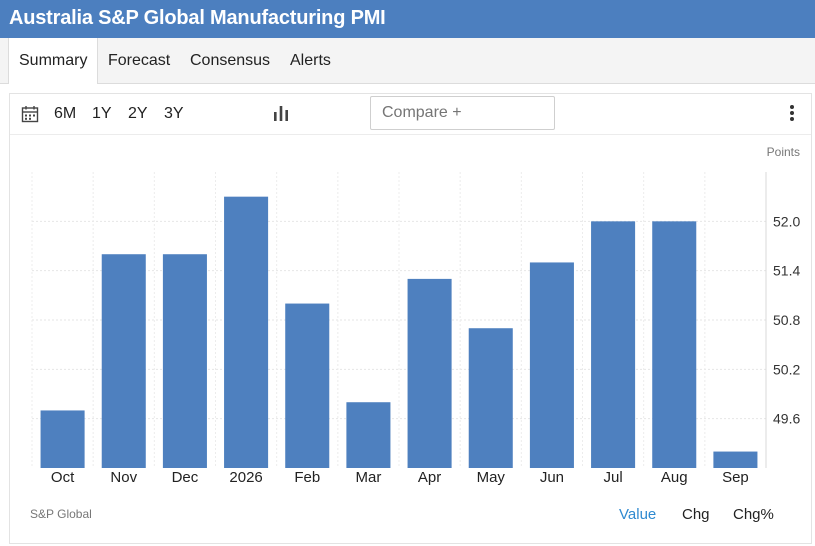 The width and height of the screenshot is (815, 546). I want to click on chart-toolbar: 6M 1Y 2Y 3Y, so click(410, 114).